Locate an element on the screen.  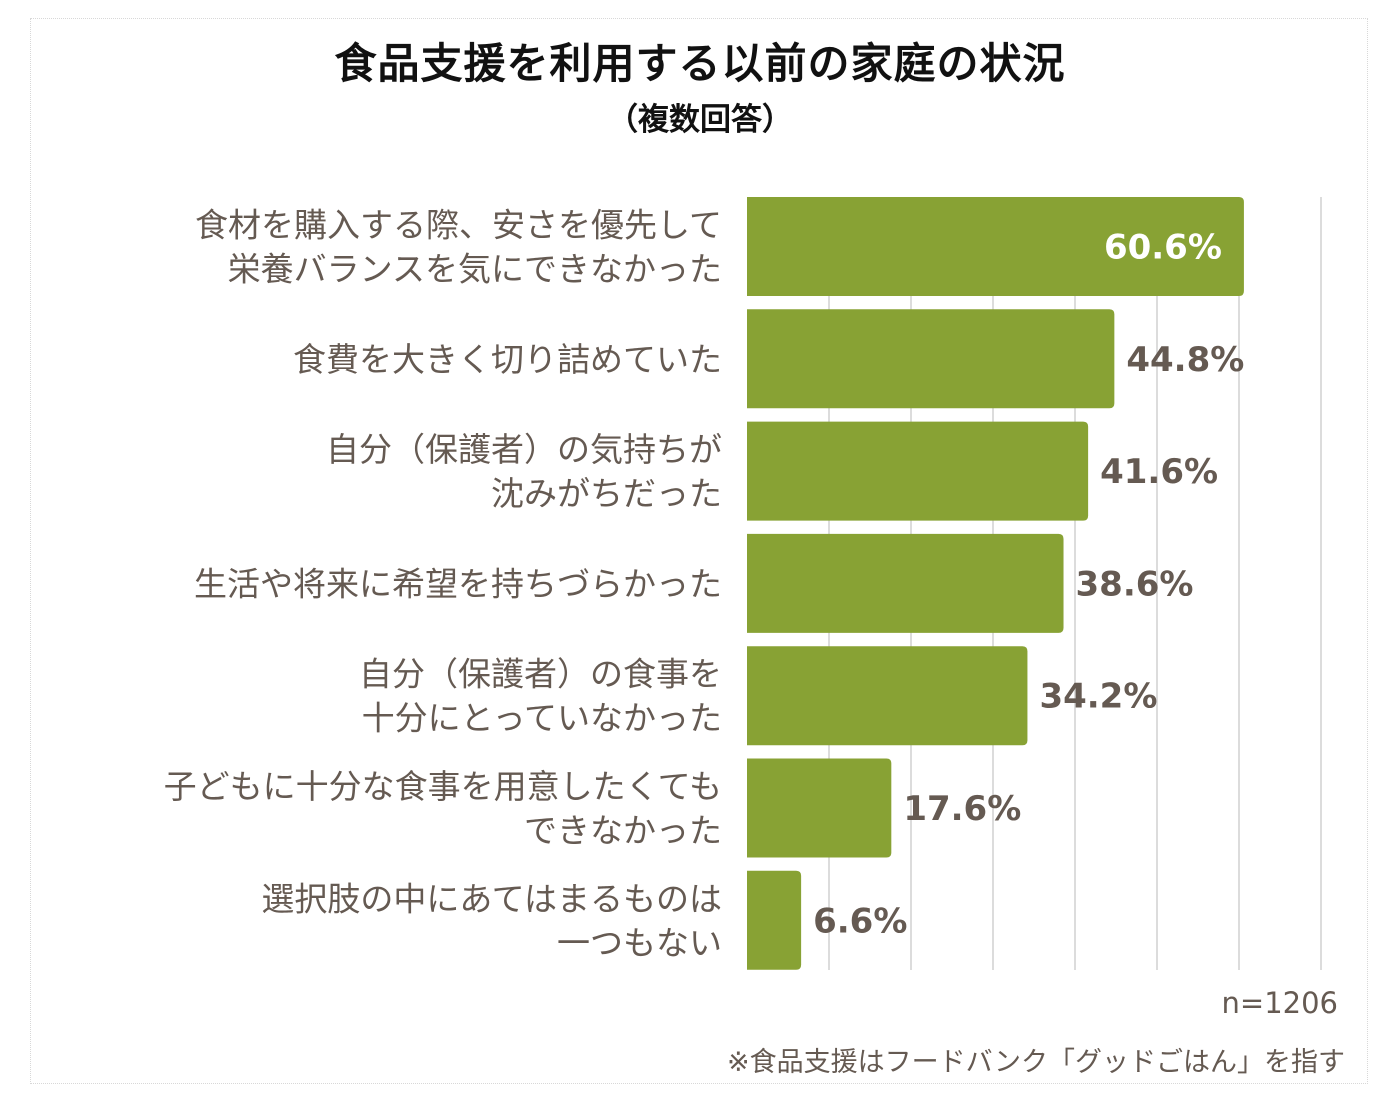
category-label: 沈みがちだった is located at coordinates (606, 493).